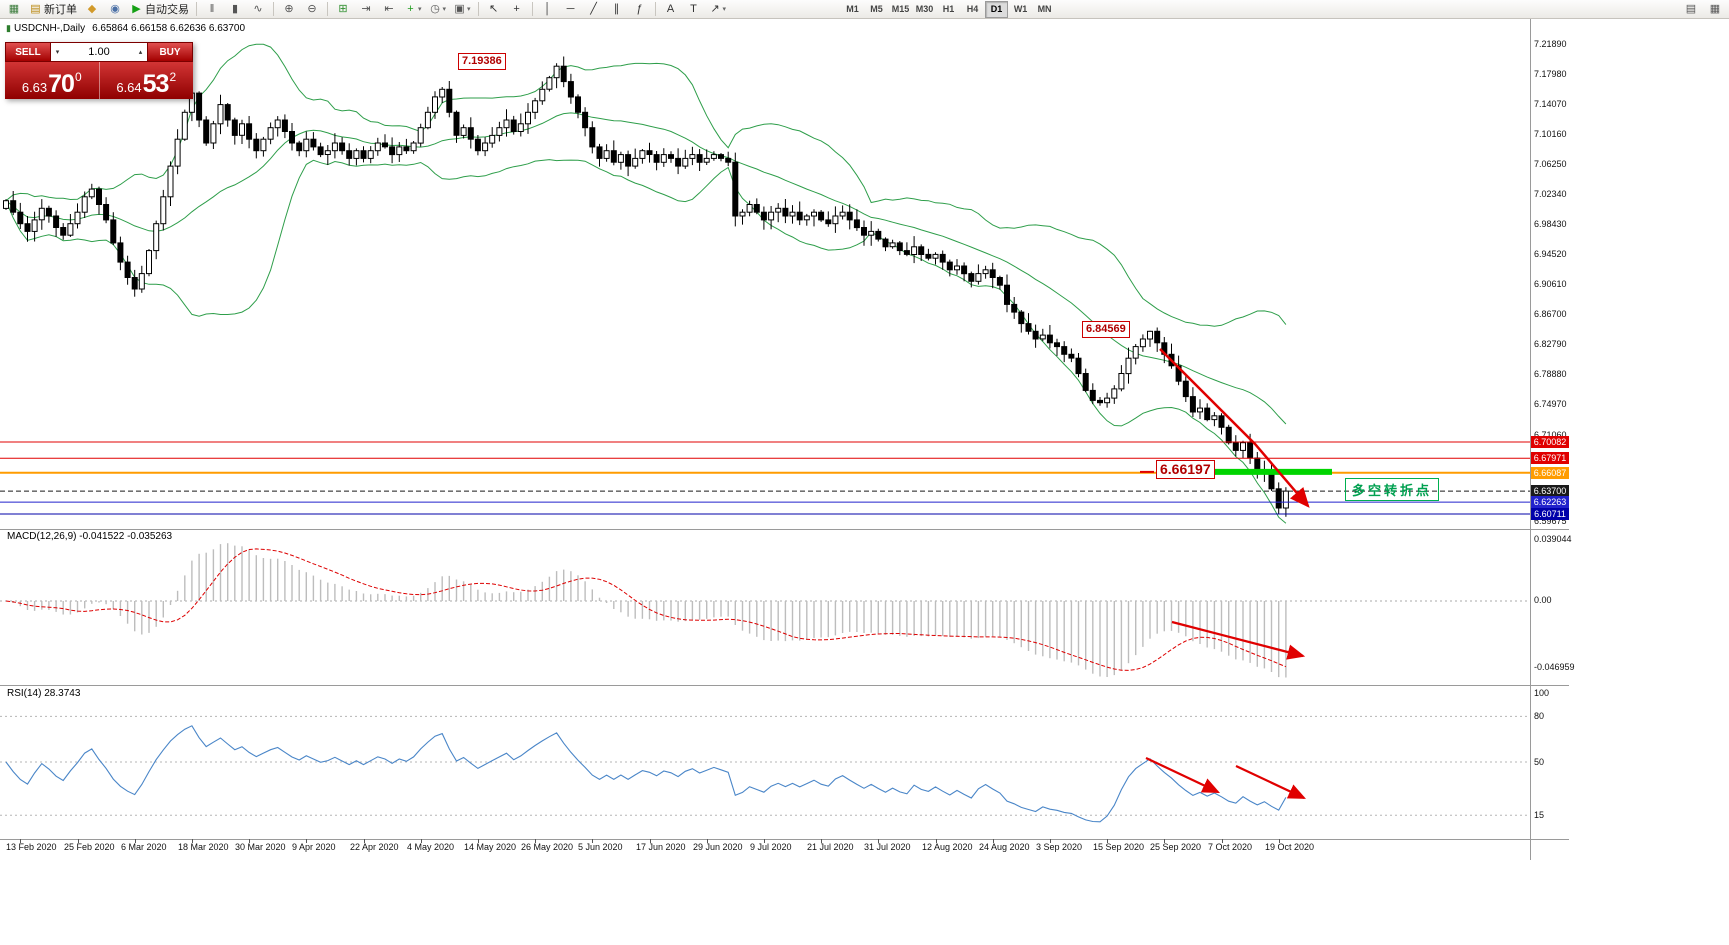 This screenshot has height=945, width=1729. Describe the element at coordinates (78, 77) in the screenshot. I see `sell-price-point: 0` at that location.